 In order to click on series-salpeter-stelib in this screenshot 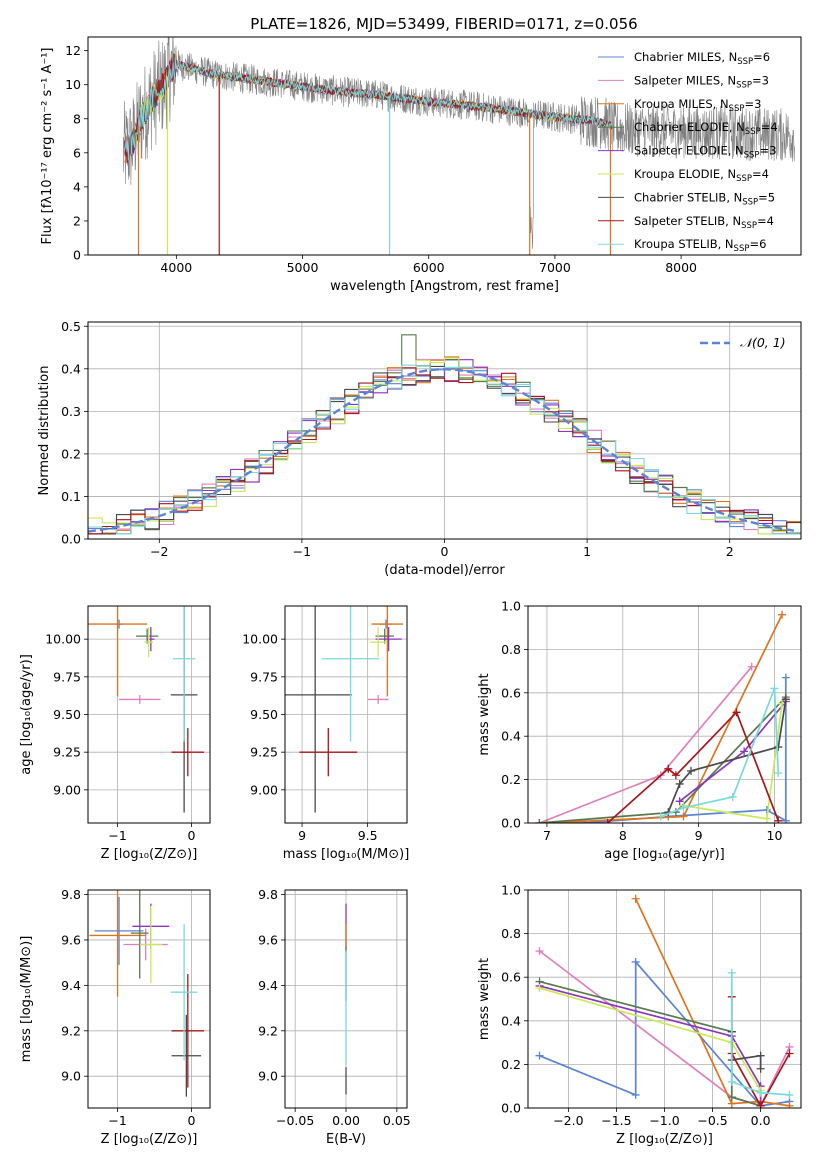, I will do `click(693, 765)`.